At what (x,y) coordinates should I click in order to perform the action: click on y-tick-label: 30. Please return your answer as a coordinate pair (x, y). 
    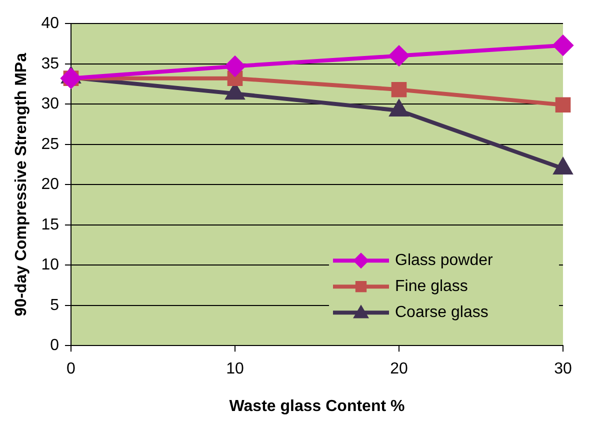
    Looking at the image, I should click on (50, 104).